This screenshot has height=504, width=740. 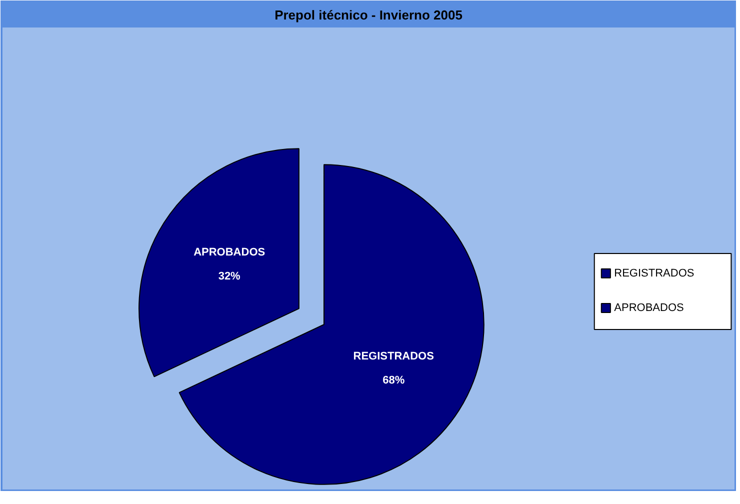 I want to click on chart-title: Prepol itécnico - Invierno 2005, so click(x=368, y=15).